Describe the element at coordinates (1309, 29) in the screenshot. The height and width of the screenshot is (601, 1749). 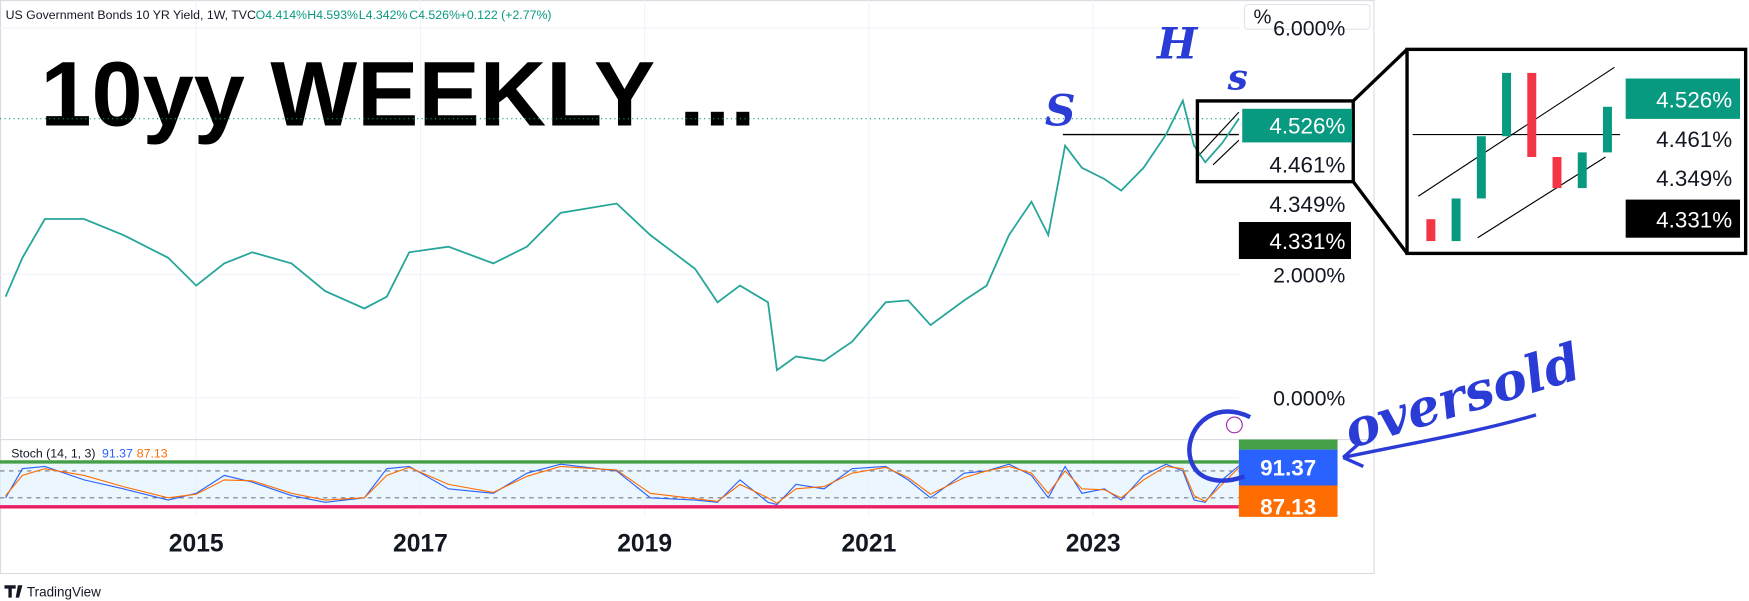
I see `y-tick-label: 6.000%` at that location.